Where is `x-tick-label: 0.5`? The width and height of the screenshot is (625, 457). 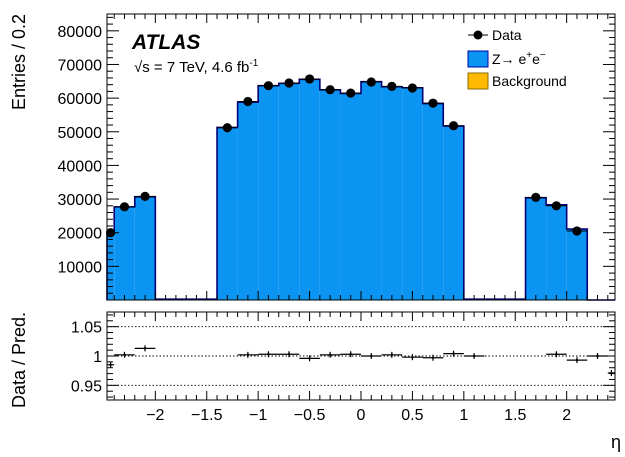
x-tick-label: 0.5 is located at coordinates (412, 415).